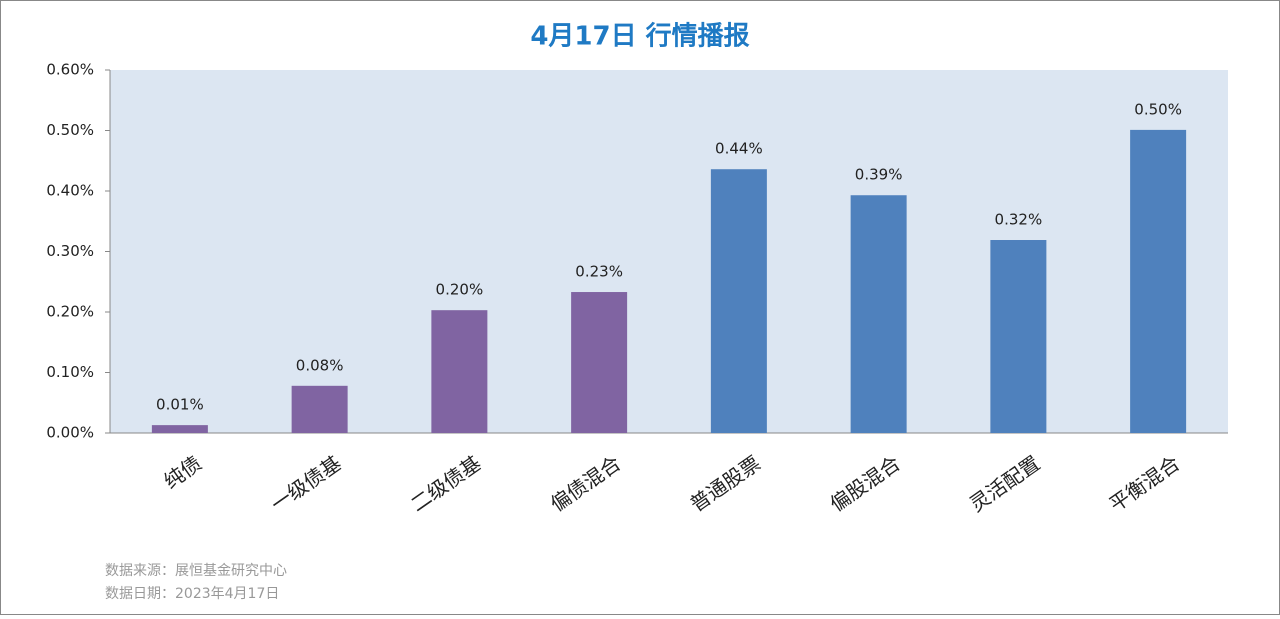  I want to click on y-tick-label: 0.00%, so click(70, 433).